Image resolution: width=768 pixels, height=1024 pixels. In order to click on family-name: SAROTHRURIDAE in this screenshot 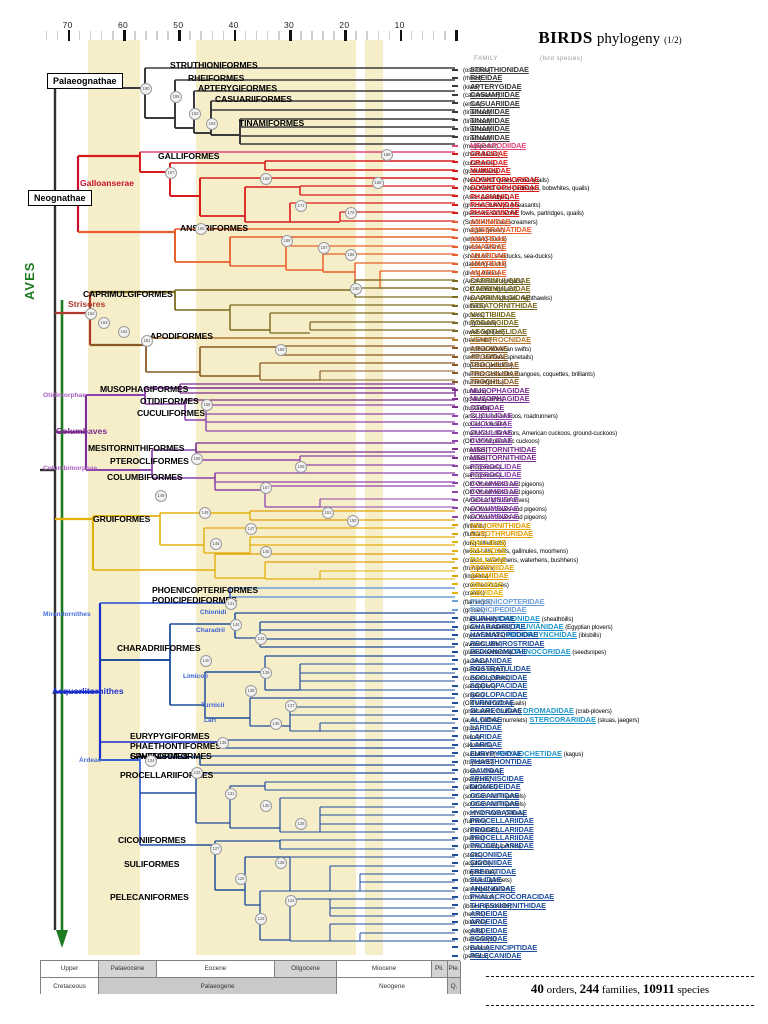, I will do `click(501, 534)`.